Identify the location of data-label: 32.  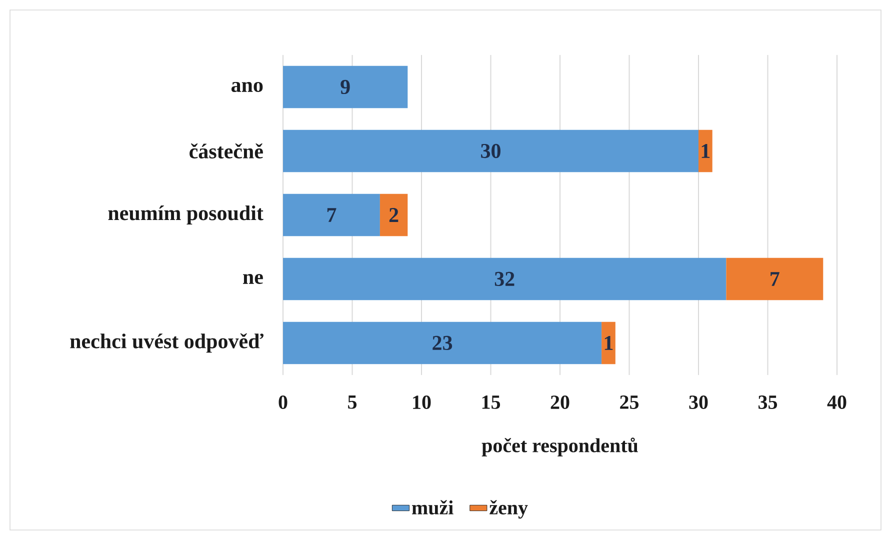
(504, 279).